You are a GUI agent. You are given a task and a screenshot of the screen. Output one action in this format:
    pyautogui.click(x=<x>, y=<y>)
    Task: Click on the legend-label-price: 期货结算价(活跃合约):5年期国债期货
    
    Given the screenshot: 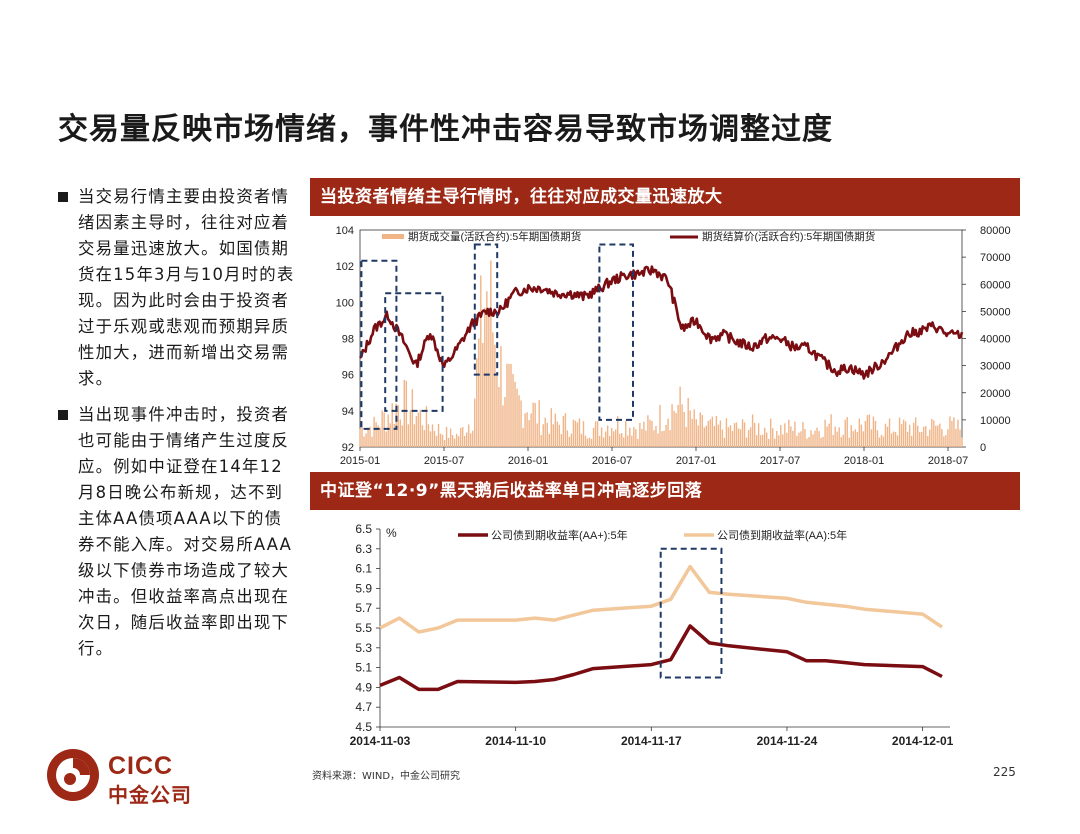 What is the action you would take?
    pyautogui.click(x=788, y=236)
    